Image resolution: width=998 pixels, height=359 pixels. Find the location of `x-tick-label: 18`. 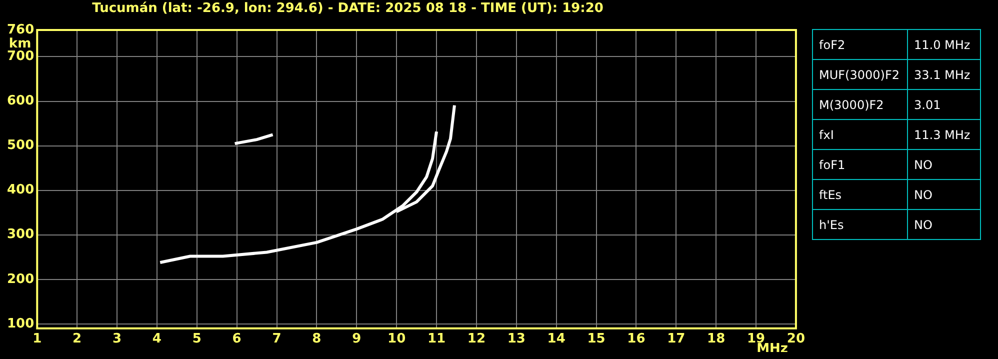

x-tick-label: 18 is located at coordinates (716, 339).